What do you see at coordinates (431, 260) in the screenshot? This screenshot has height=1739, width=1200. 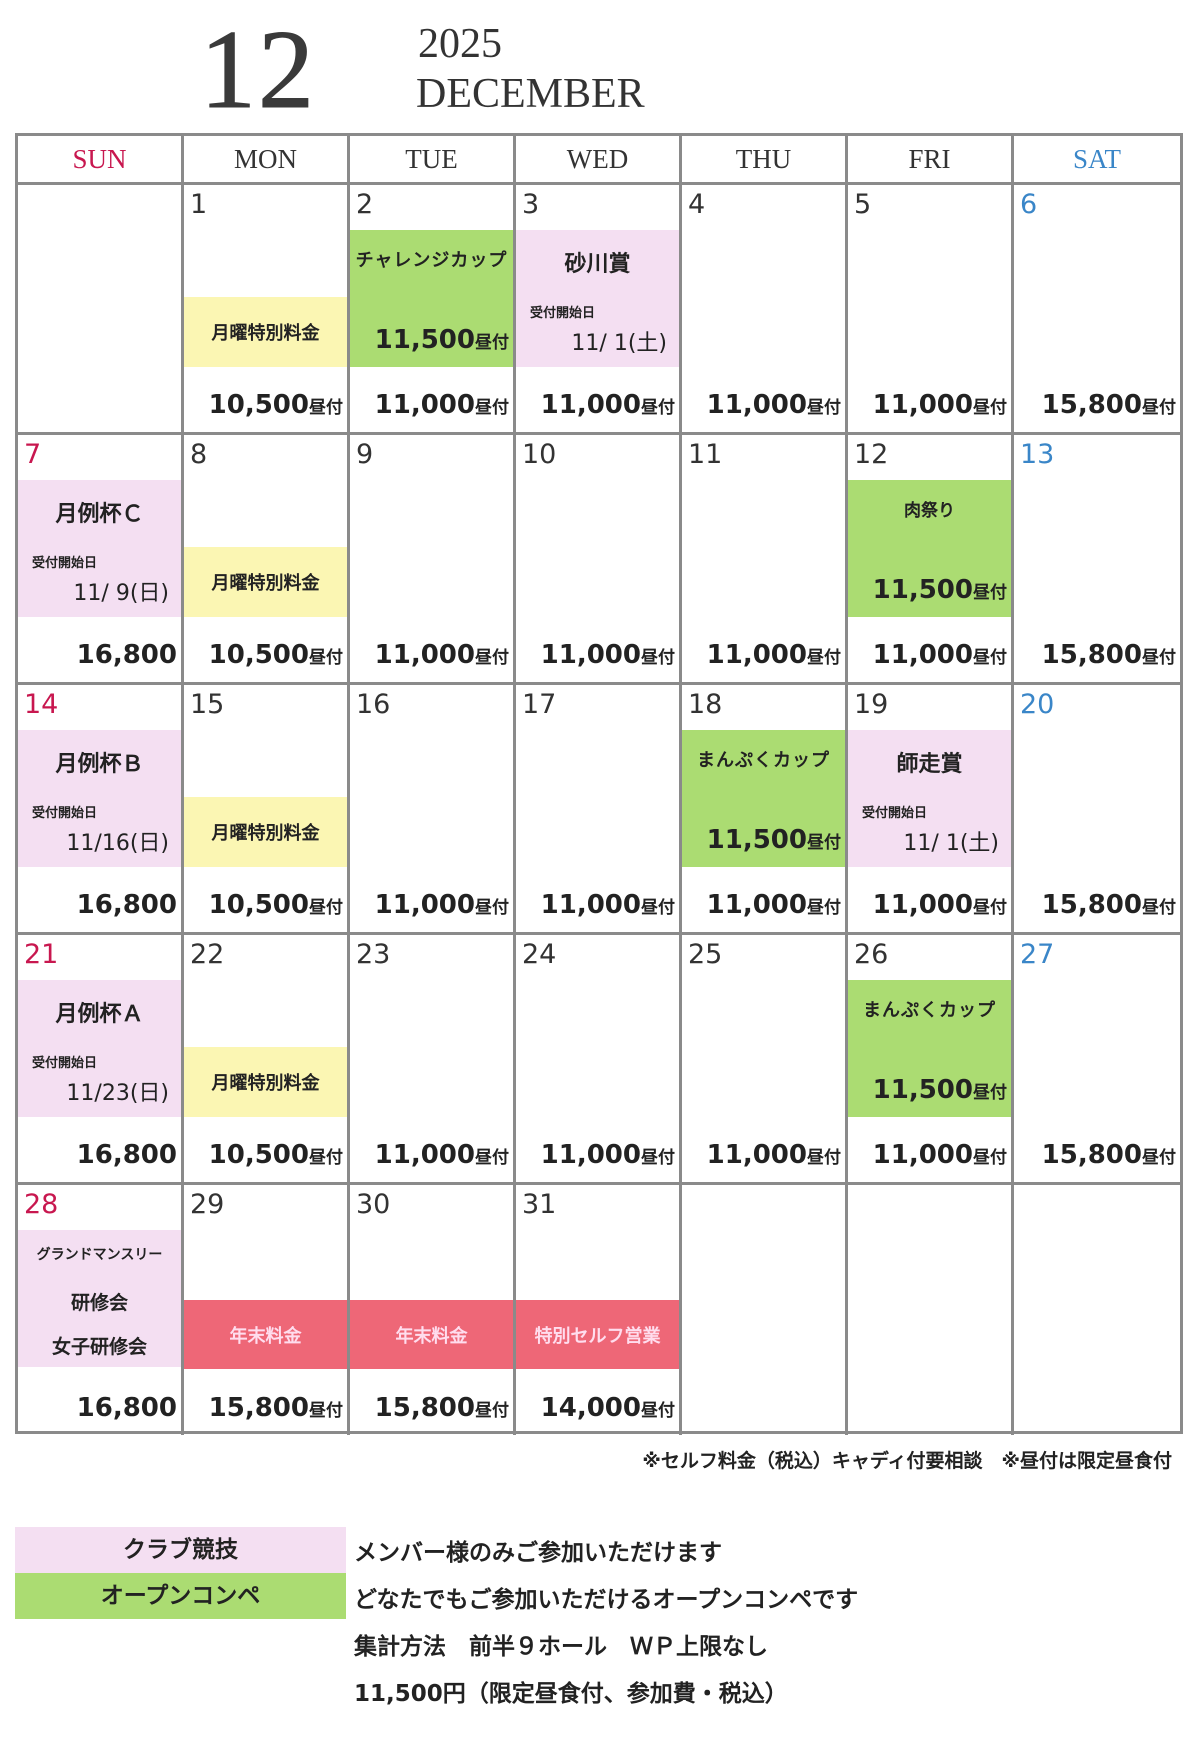 I see `event-title: チャレンジカップ` at bounding box center [431, 260].